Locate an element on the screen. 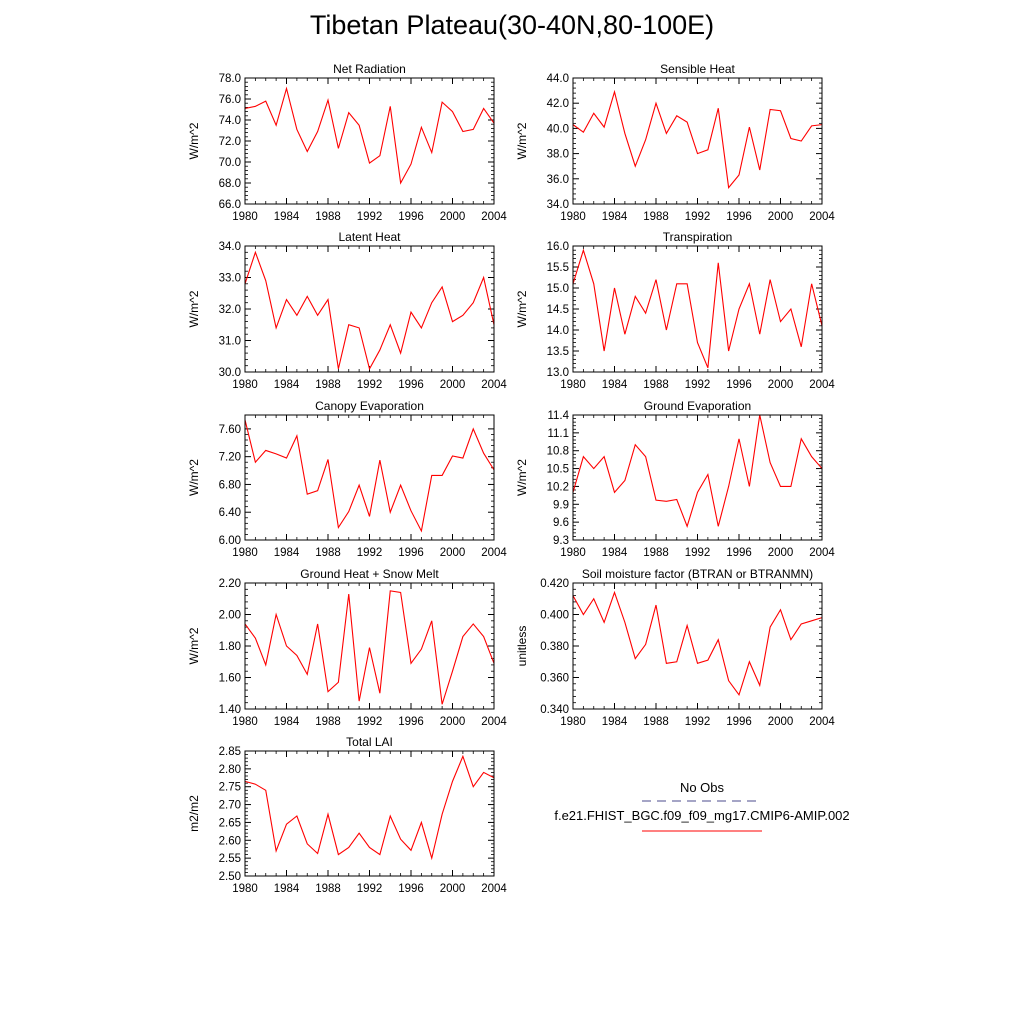 This screenshot has width=1024, height=1024. y-tick-label: 14.0 is located at coordinates (558, 331).